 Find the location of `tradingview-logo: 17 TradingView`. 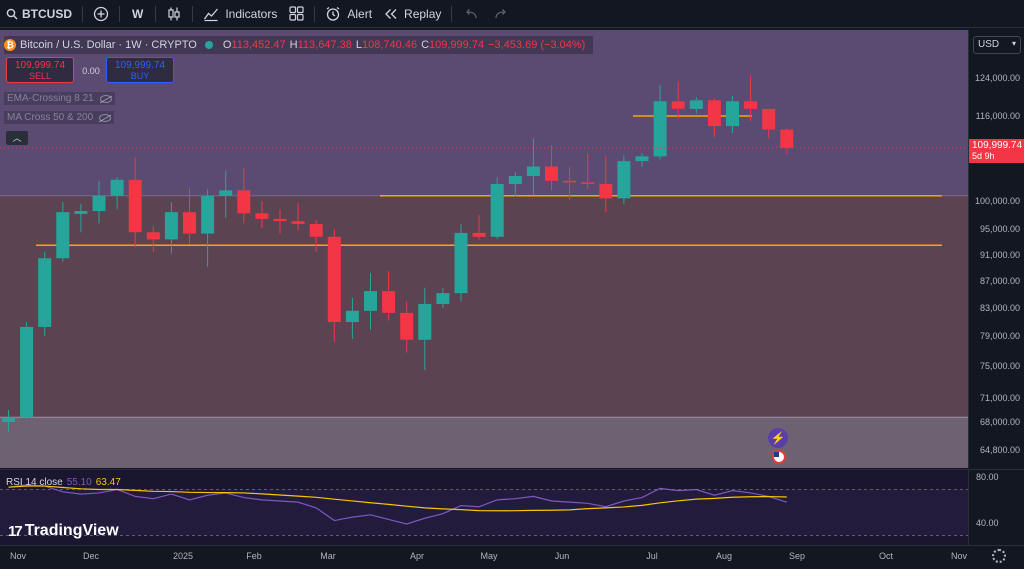

tradingview-logo: 17 TradingView is located at coordinates (63, 531).